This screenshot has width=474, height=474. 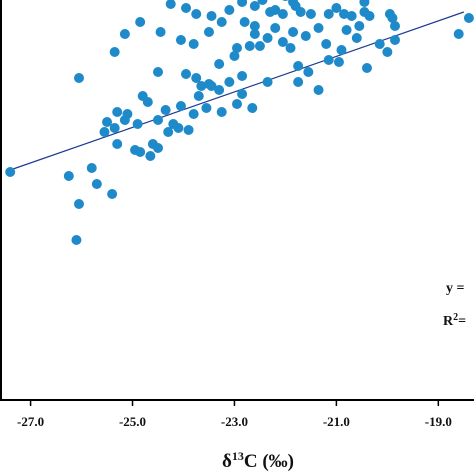 What do you see at coordinates (132, 421) in the screenshot?
I see `x-tick-label: -25.0` at bounding box center [132, 421].